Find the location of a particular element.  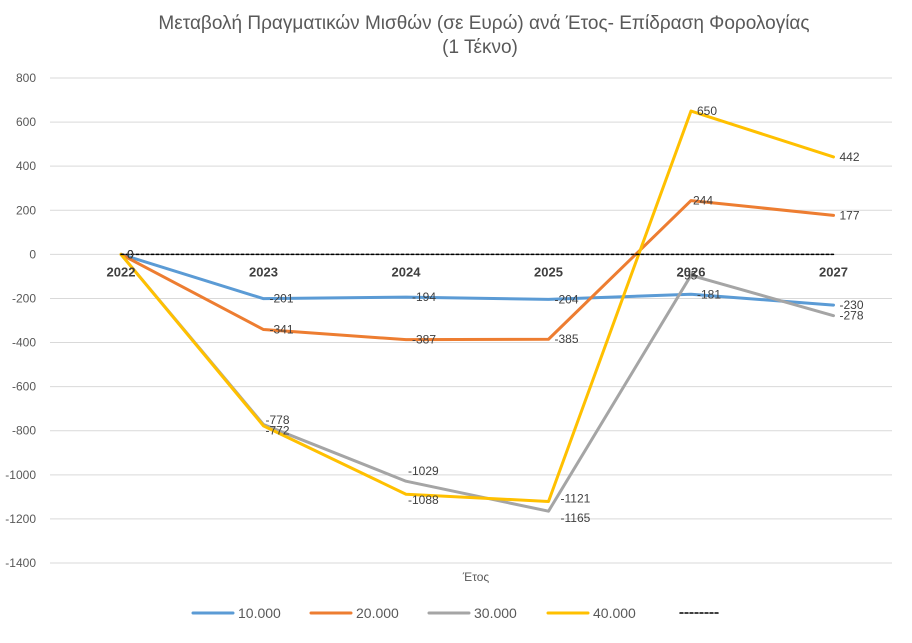

x-axis-ticks: 2022 2023 2024 2025 2026 2027 is located at coordinates (477, 271).